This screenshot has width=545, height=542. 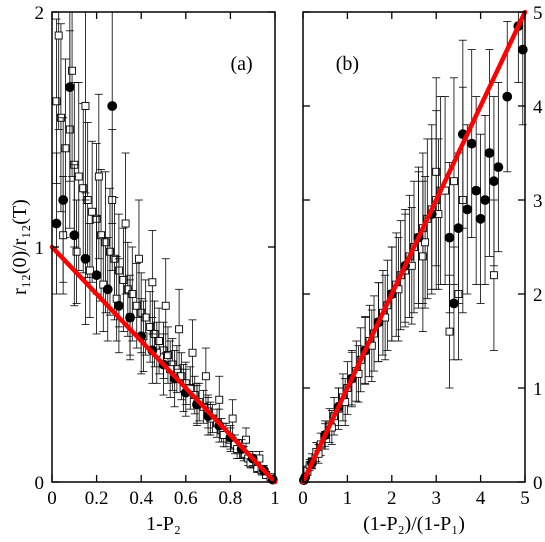 What do you see at coordinates (97, 498) in the screenshot?
I see `x-tick-label: 0.2` at bounding box center [97, 498].